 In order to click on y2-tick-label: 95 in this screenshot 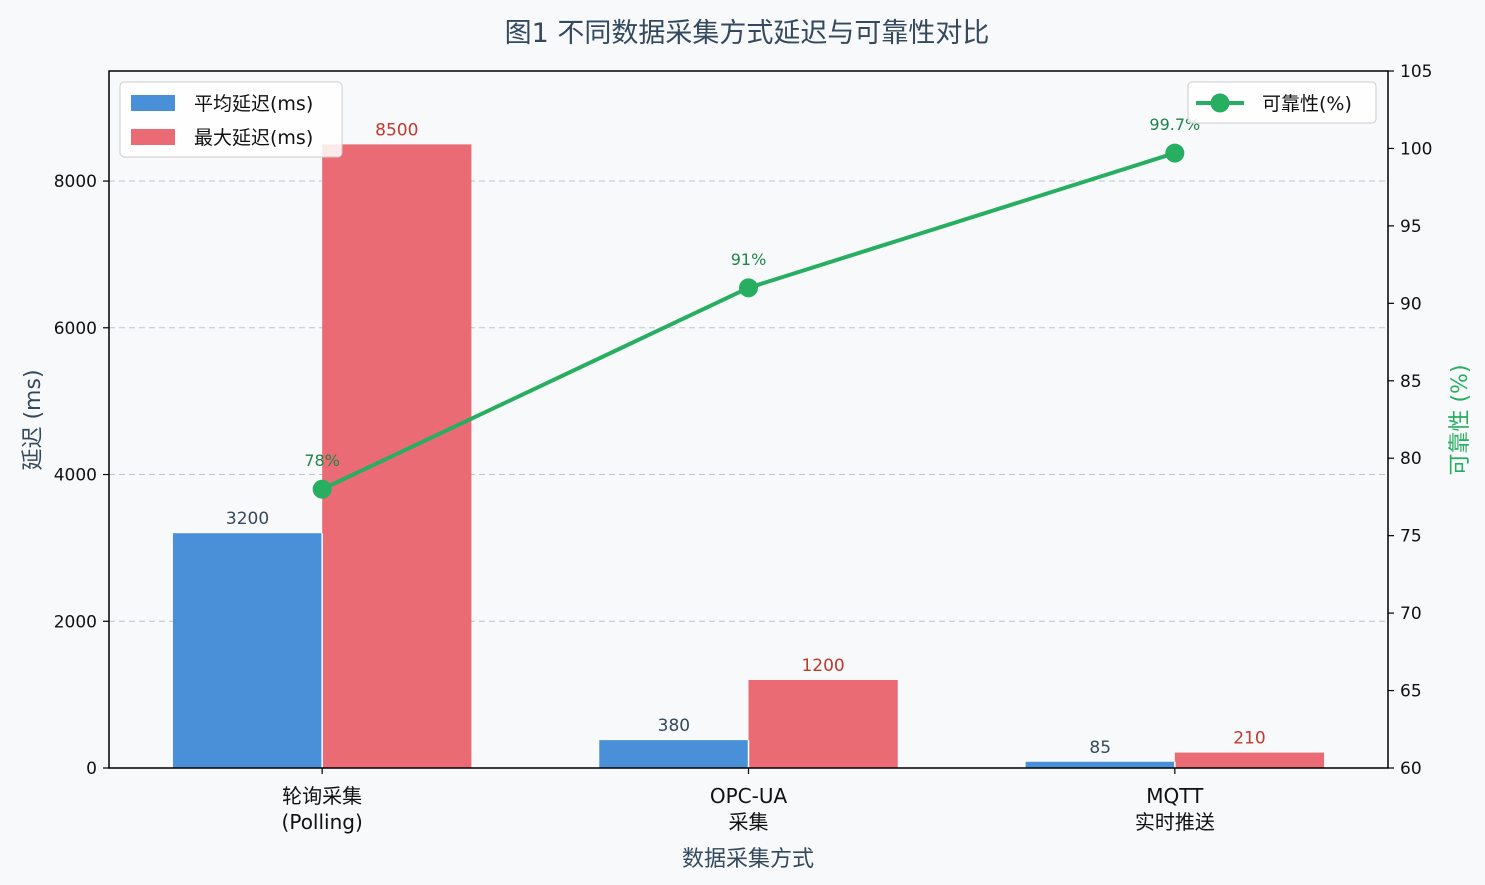, I will do `click(1411, 227)`.